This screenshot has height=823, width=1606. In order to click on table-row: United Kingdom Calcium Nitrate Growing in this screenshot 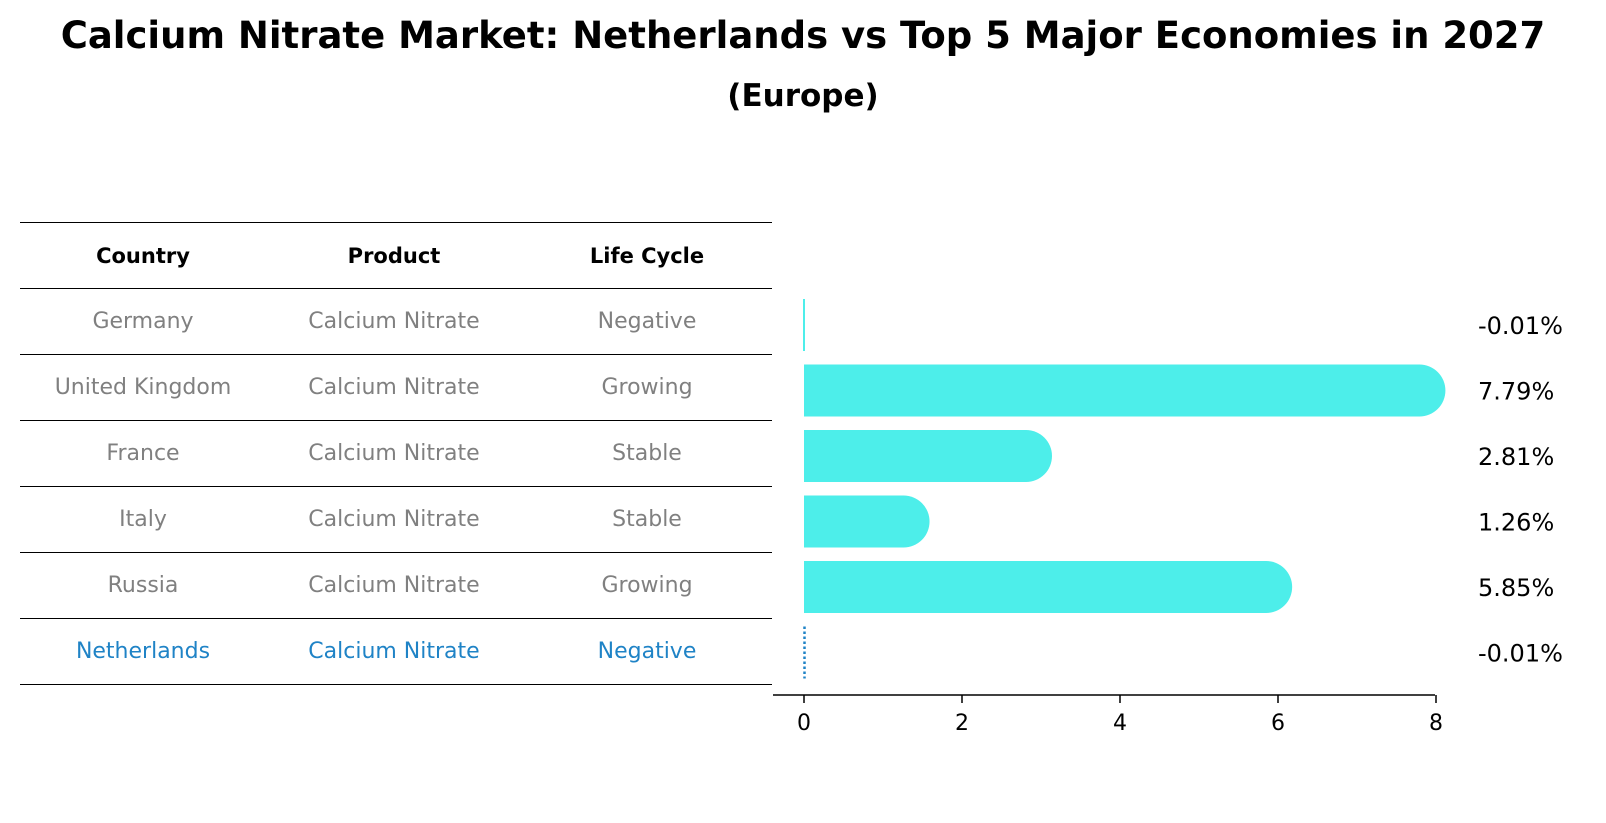, I will do `click(396, 387)`.